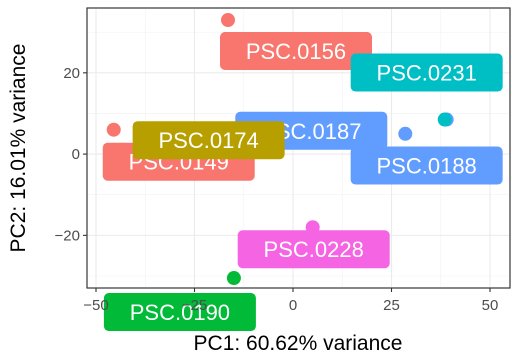 The image size is (512, 355). I want to click on point-label-text: PSC.0174, so click(208, 140).